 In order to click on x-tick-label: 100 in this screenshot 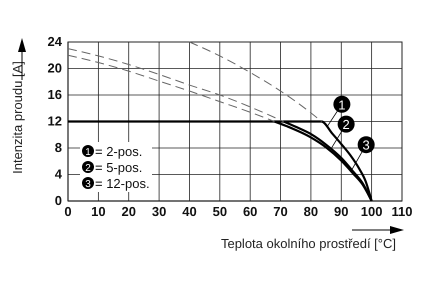, I will do `click(371, 212)`.